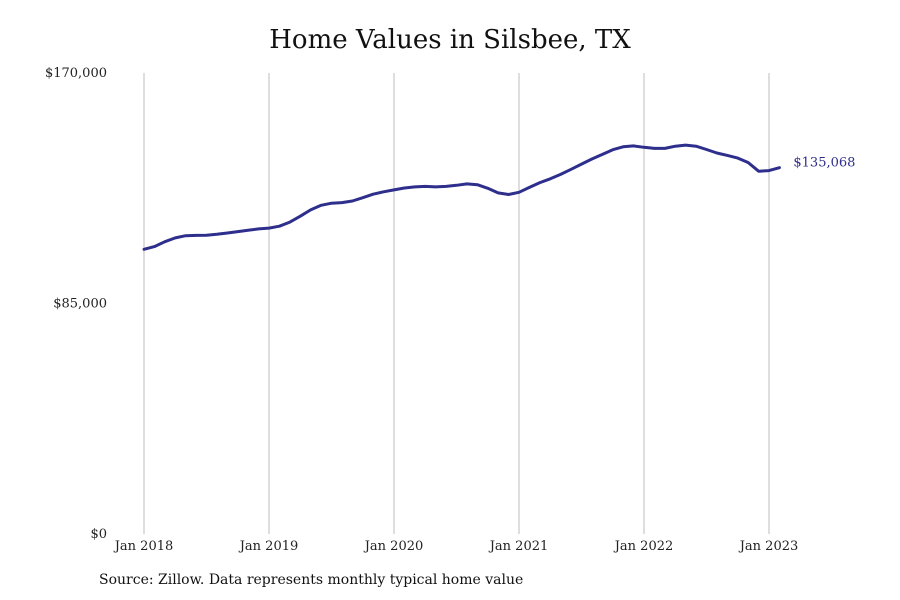 Image resolution: width=900 pixels, height=600 pixels. I want to click on y-axis-ticks: $0 $85,000 $170,000, so click(76, 304).